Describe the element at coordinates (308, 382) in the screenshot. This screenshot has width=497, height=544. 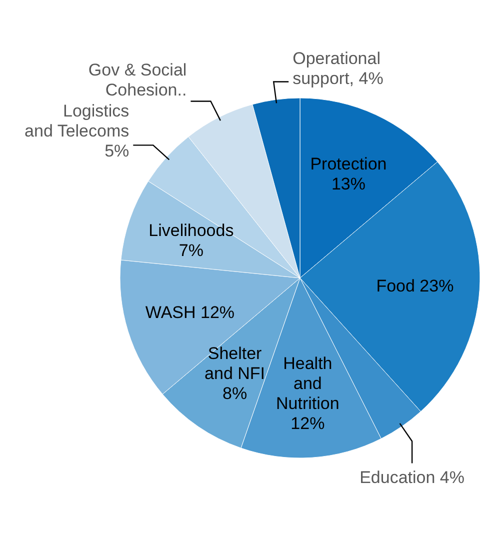
I see `slice-label: Health and Nutrition` at that location.